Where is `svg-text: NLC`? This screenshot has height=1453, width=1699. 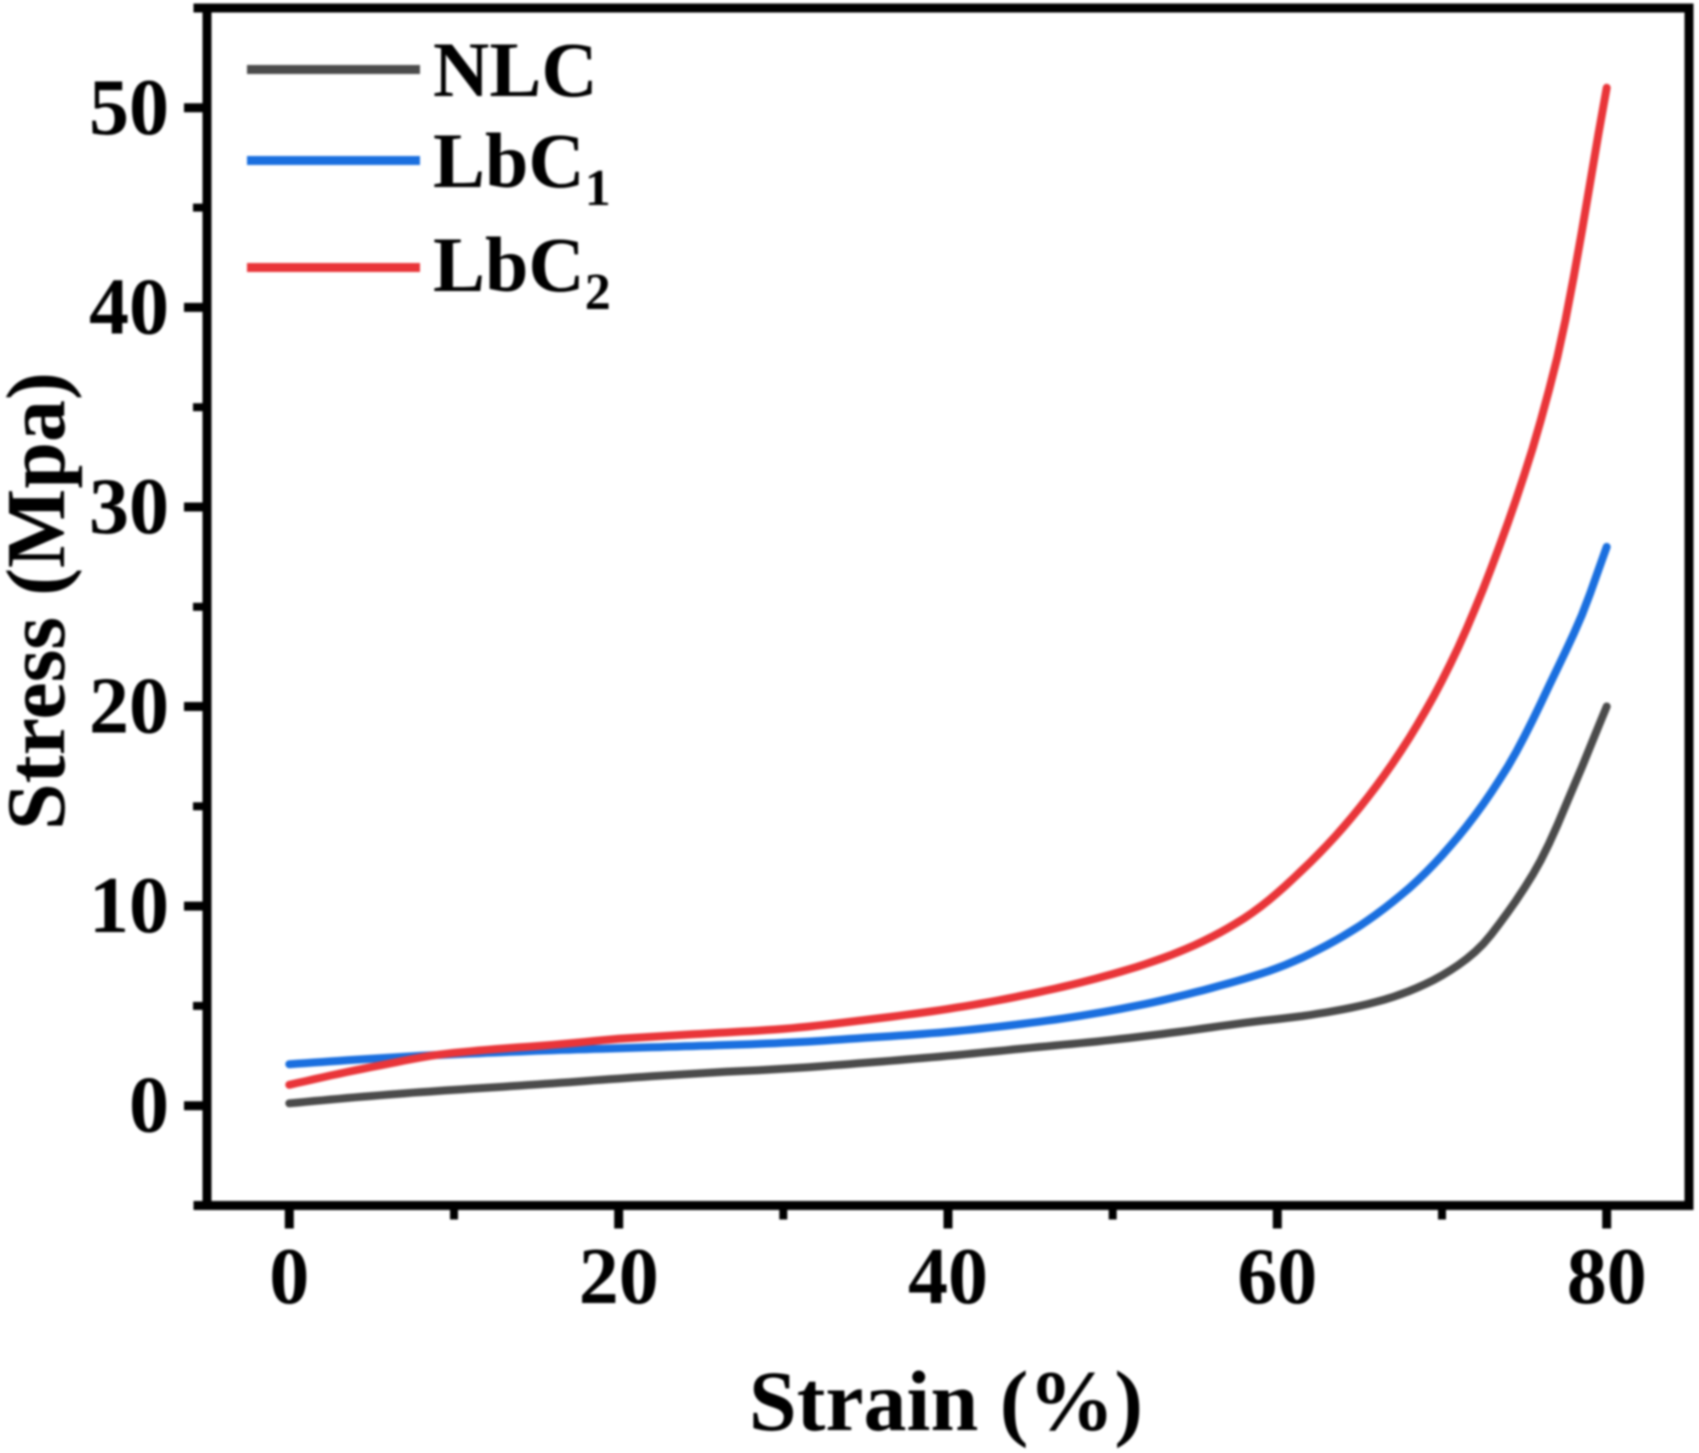
svg-text: NLC is located at coordinates (515, 69).